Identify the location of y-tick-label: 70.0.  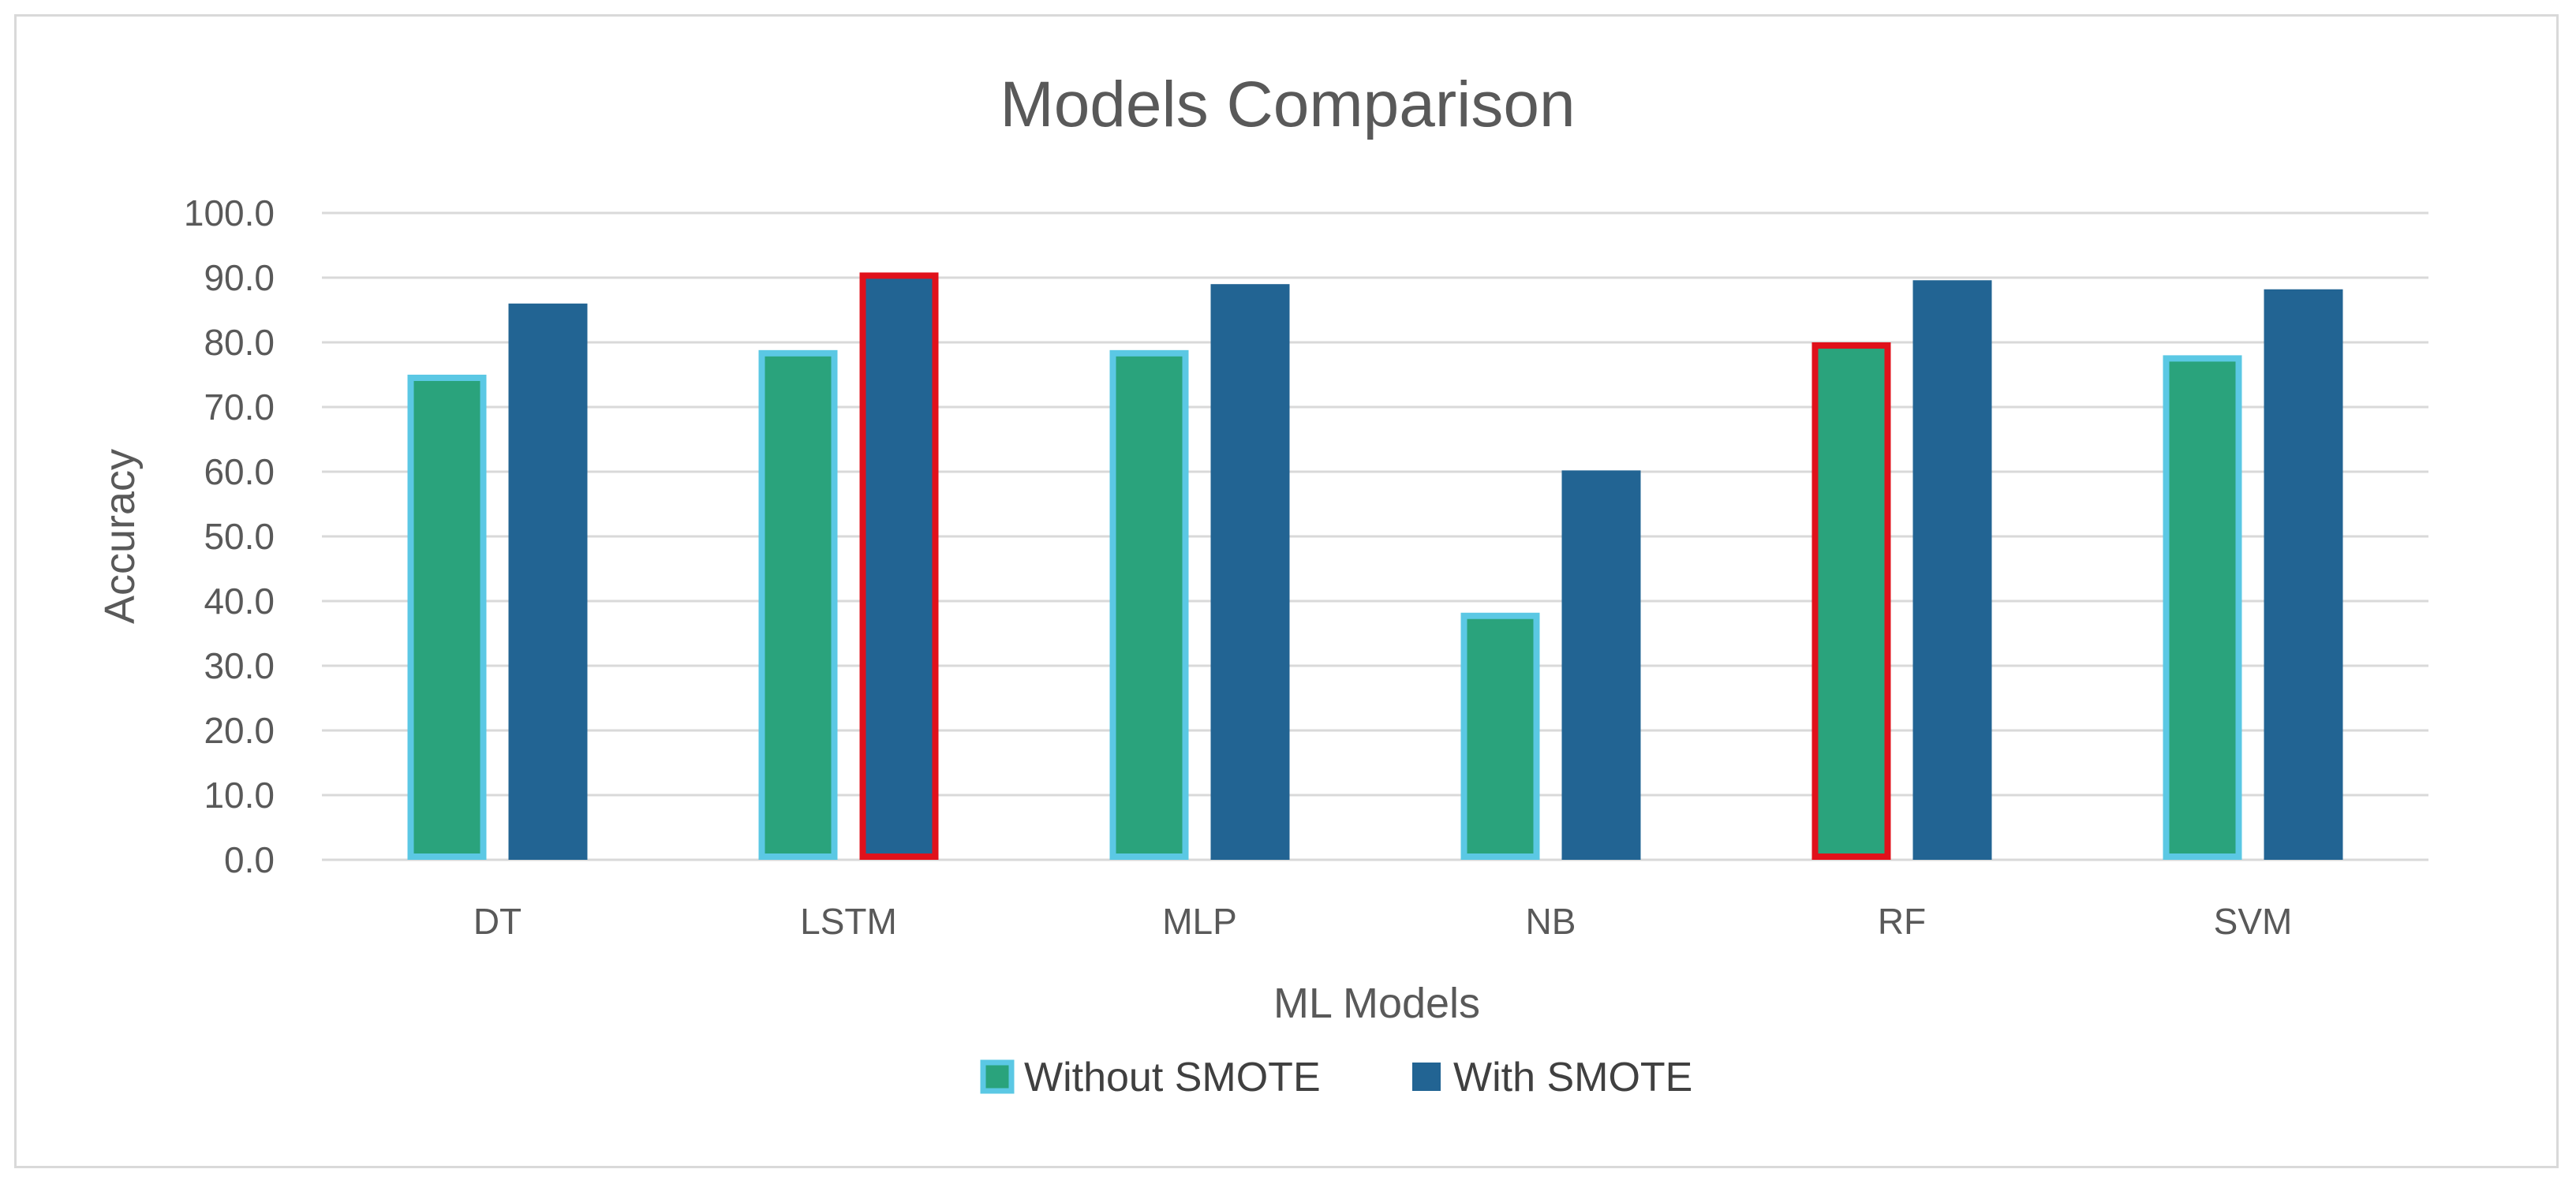
(240, 407).